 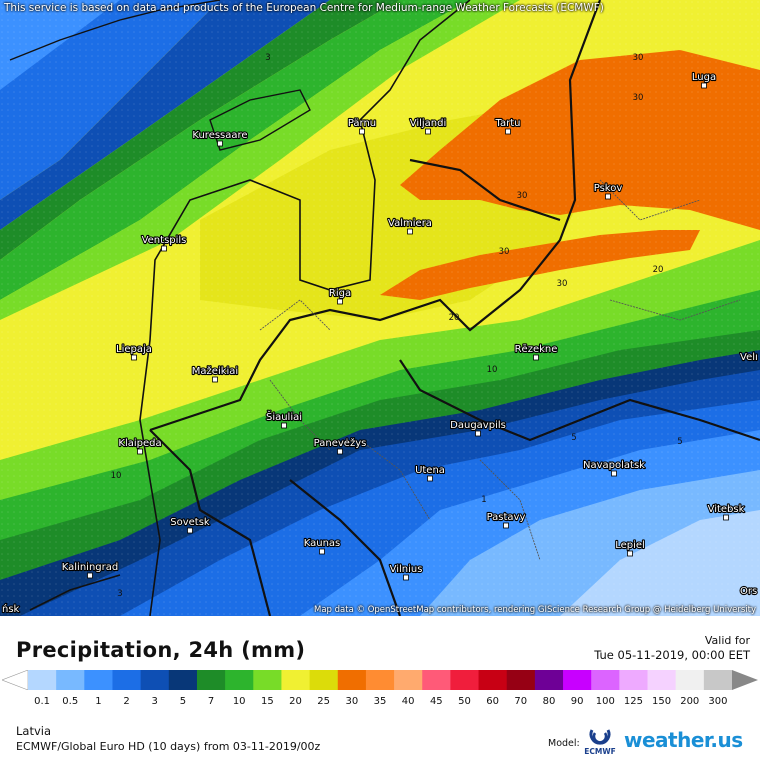 I want to click on city-marker: Daugavpils, so click(x=478, y=428).